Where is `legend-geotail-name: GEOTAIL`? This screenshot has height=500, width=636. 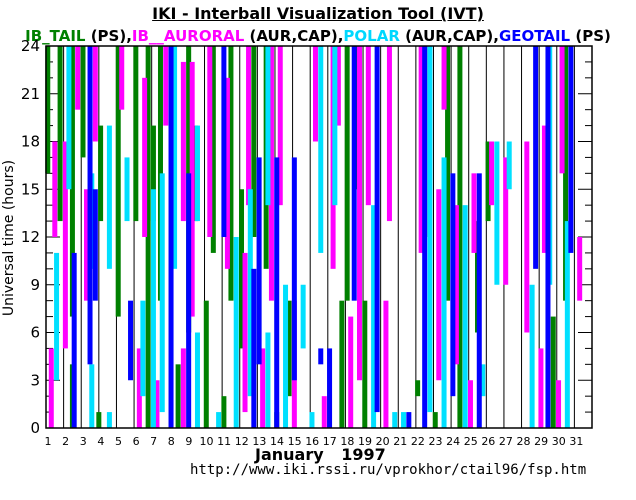
legend-geotail-name: GEOTAIL is located at coordinates (534, 36).